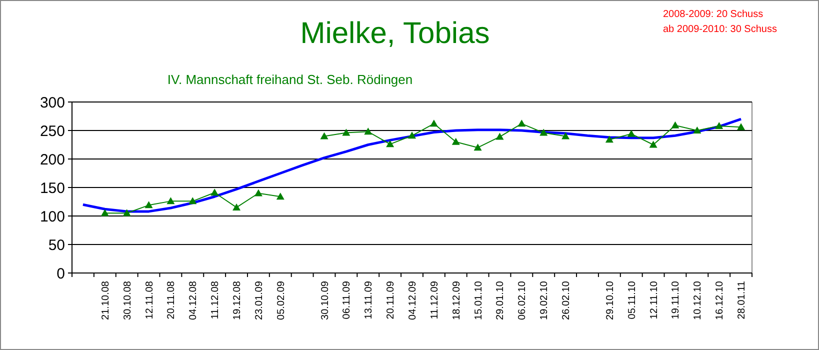  Describe the element at coordinates (713, 14) in the screenshot. I see `text: 2008-2009: 20 Schuss` at that location.